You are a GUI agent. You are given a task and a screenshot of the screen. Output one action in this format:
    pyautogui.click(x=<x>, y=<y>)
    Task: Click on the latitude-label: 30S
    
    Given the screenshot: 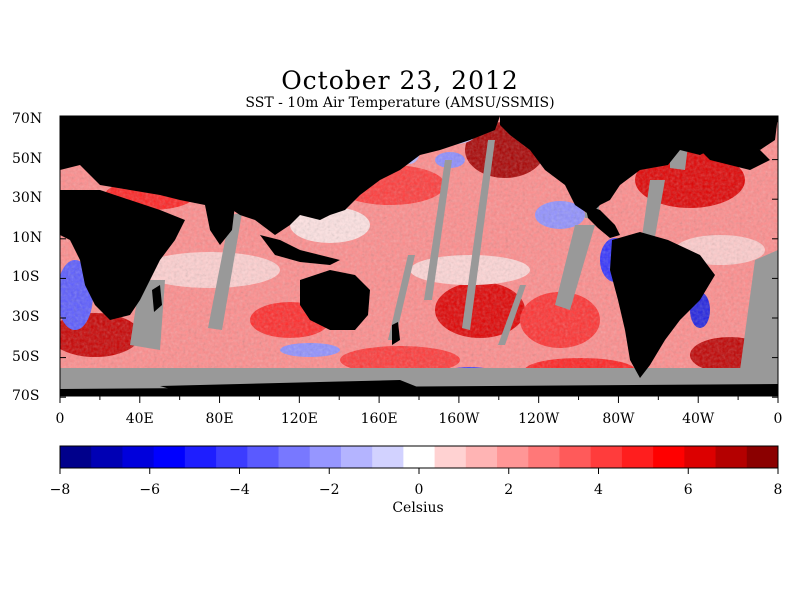 What is the action you would take?
    pyautogui.click(x=26, y=317)
    